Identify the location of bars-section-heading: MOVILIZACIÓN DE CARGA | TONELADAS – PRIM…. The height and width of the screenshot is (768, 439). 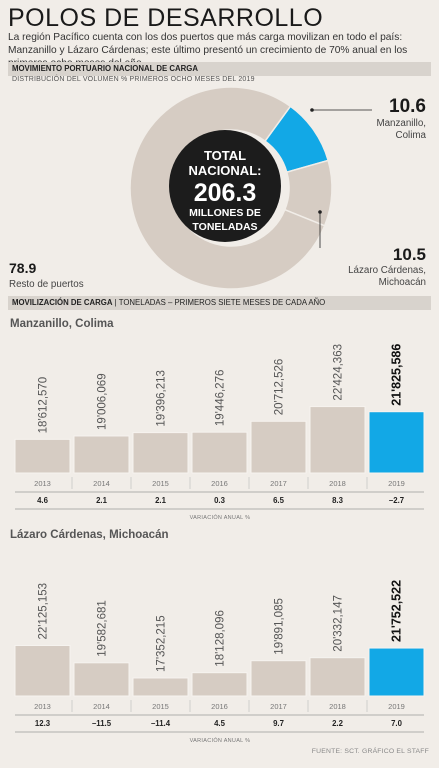
(219, 303).